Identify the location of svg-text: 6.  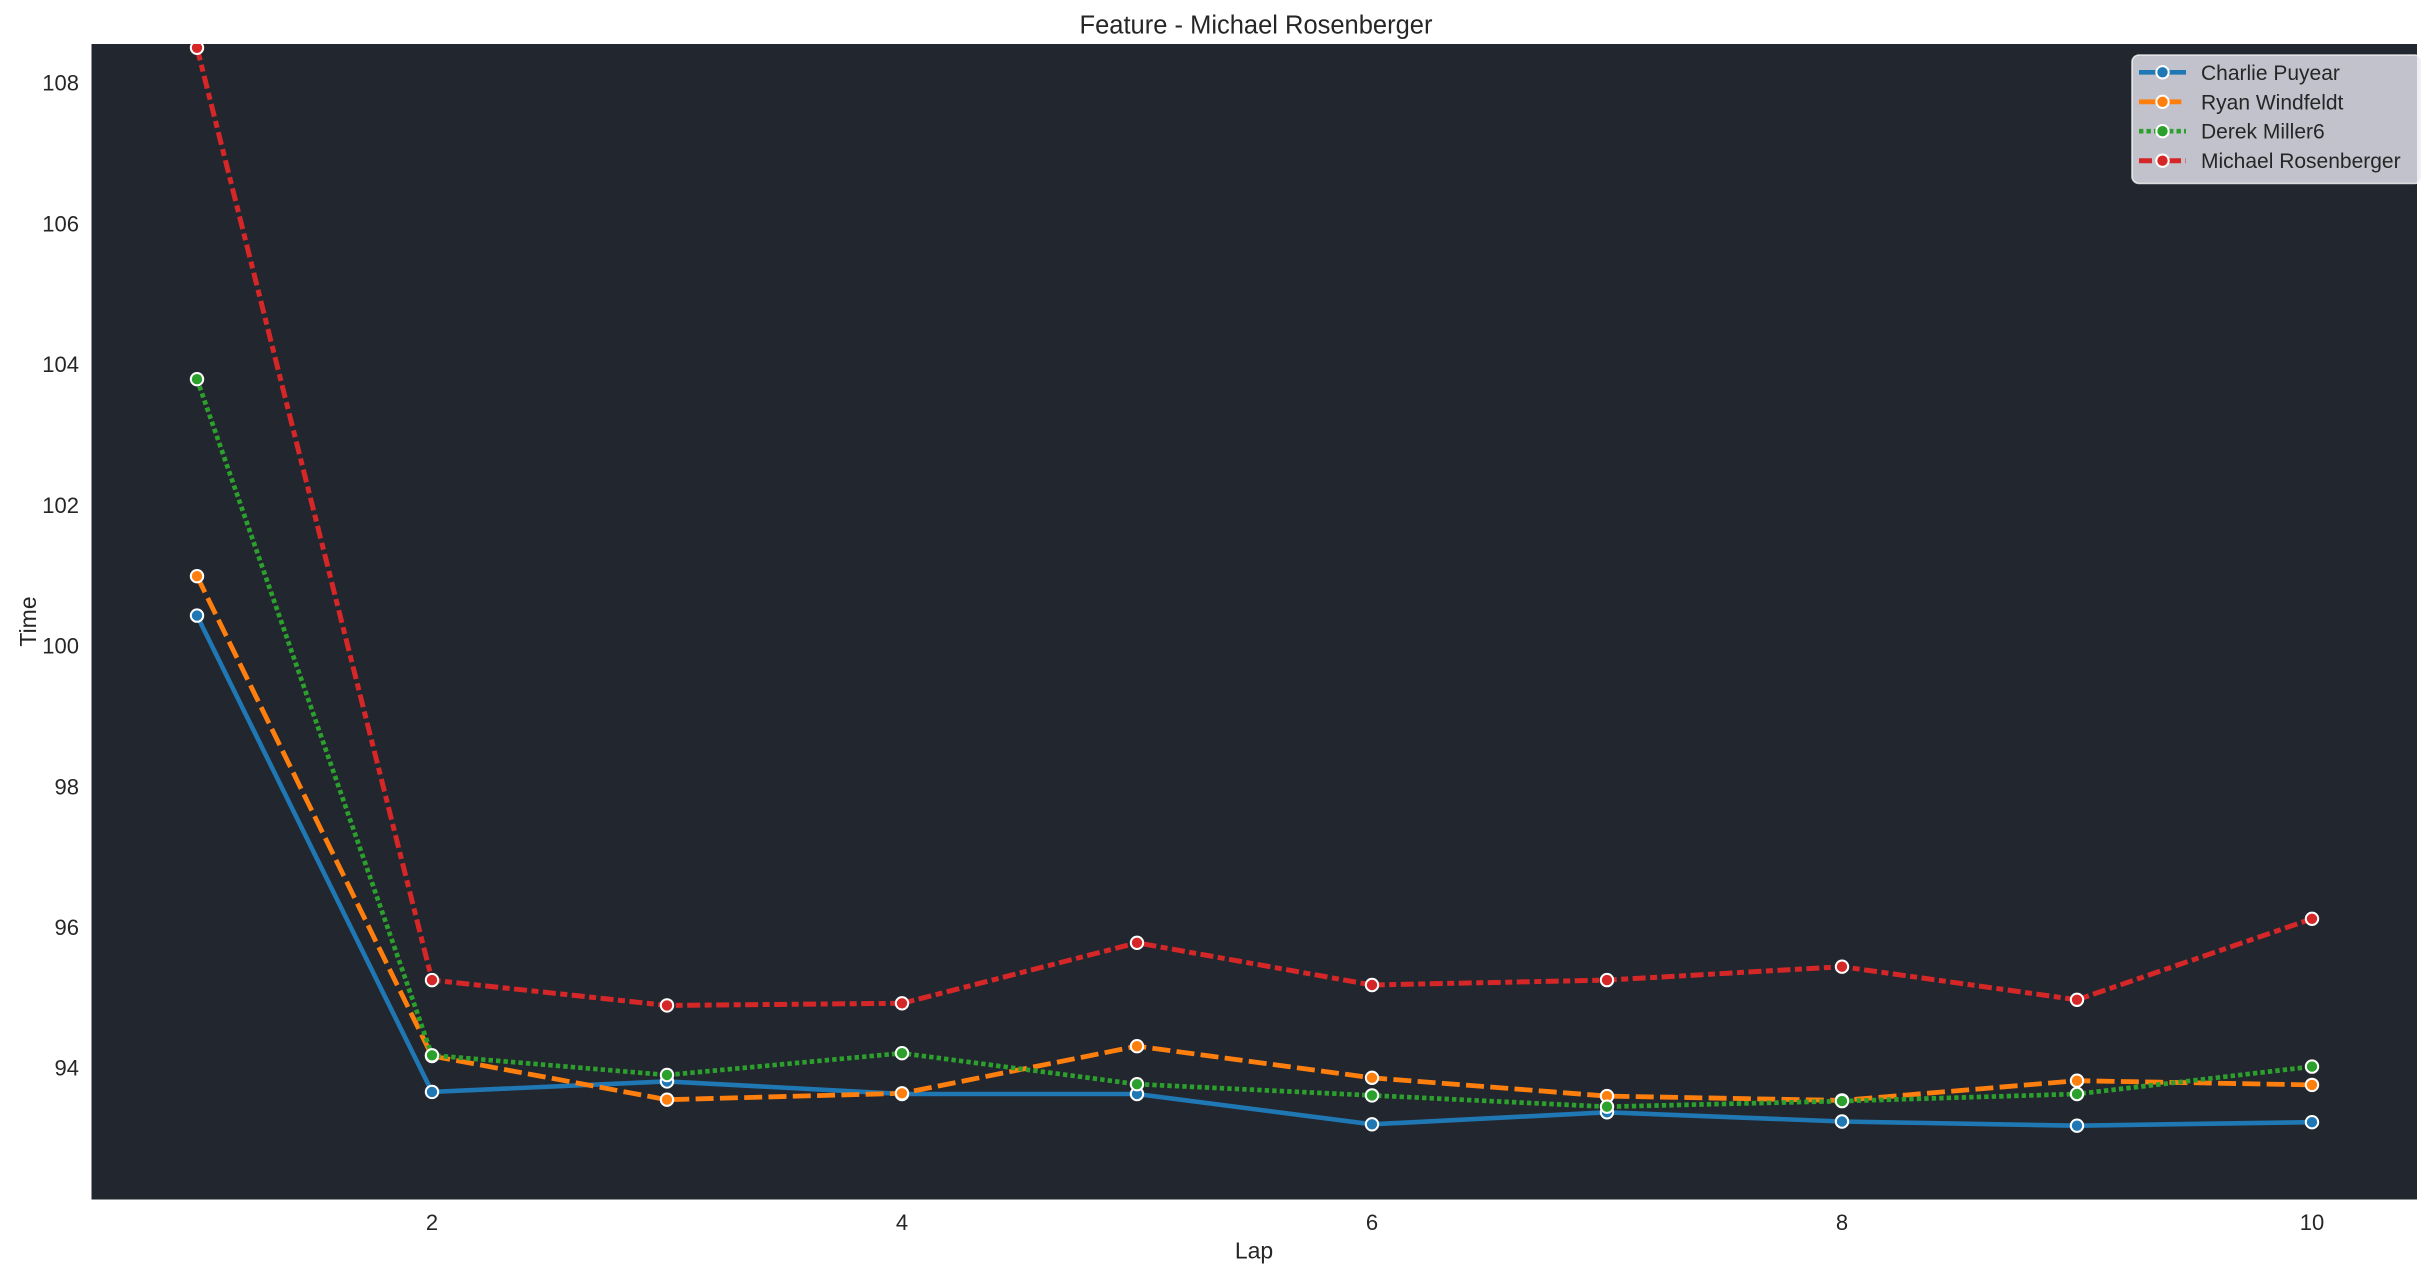
(1372, 1222).